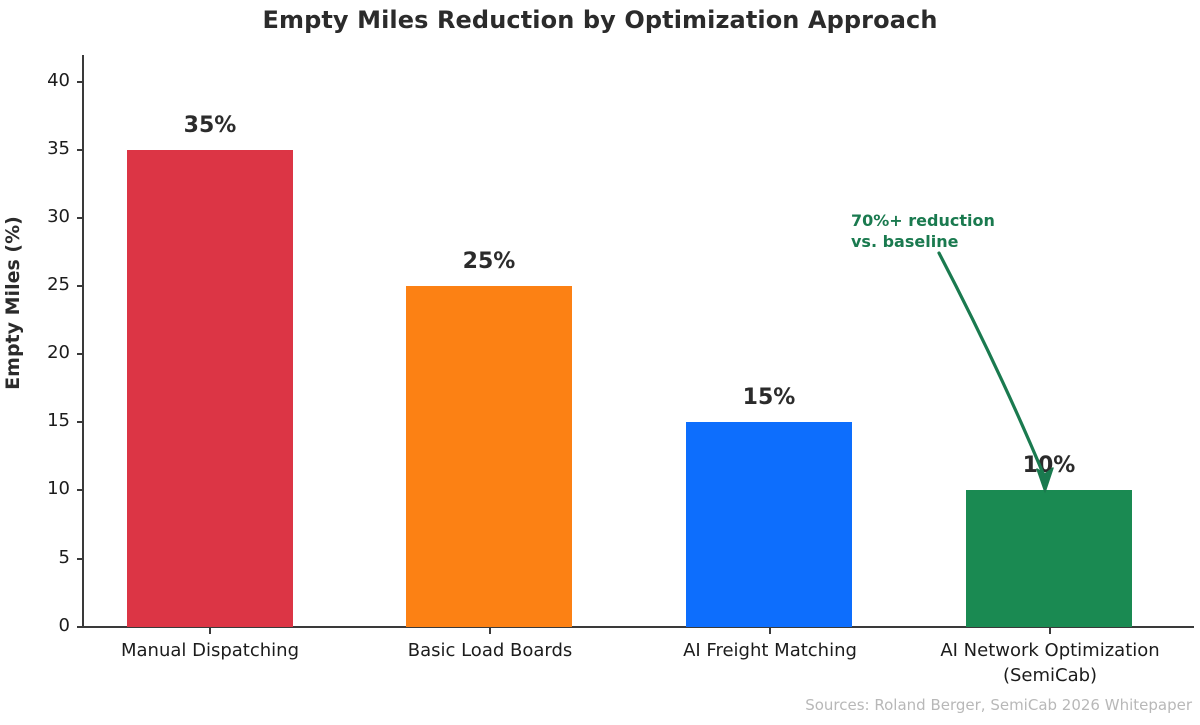  I want to click on bar-basic-load-boards, so click(489, 456).